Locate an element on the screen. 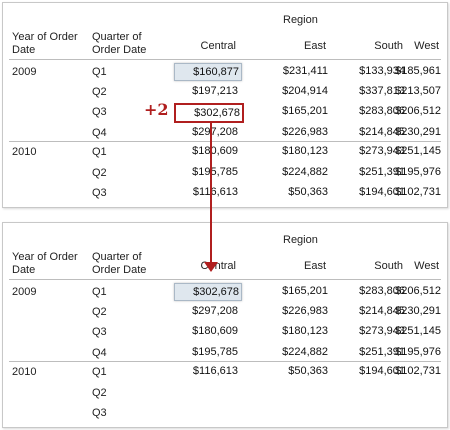 The image size is (450, 430). value-cell: $231,411 is located at coordinates (305, 71).